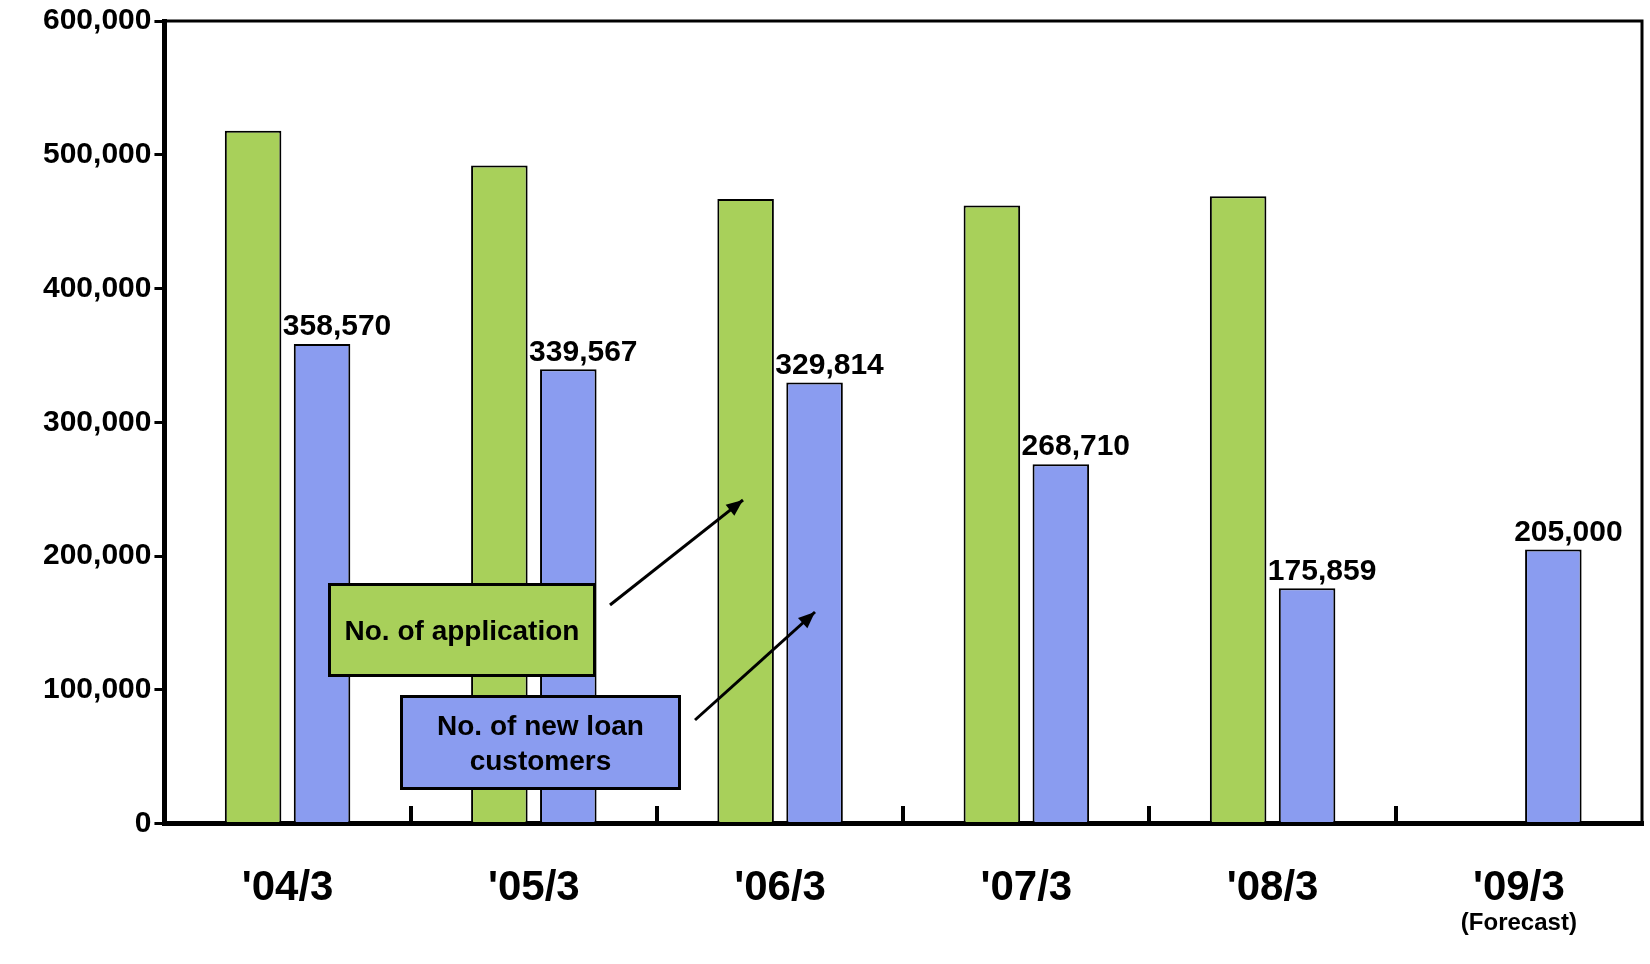  Describe the element at coordinates (1518, 922) in the screenshot. I see `text: (Forecast)` at that location.